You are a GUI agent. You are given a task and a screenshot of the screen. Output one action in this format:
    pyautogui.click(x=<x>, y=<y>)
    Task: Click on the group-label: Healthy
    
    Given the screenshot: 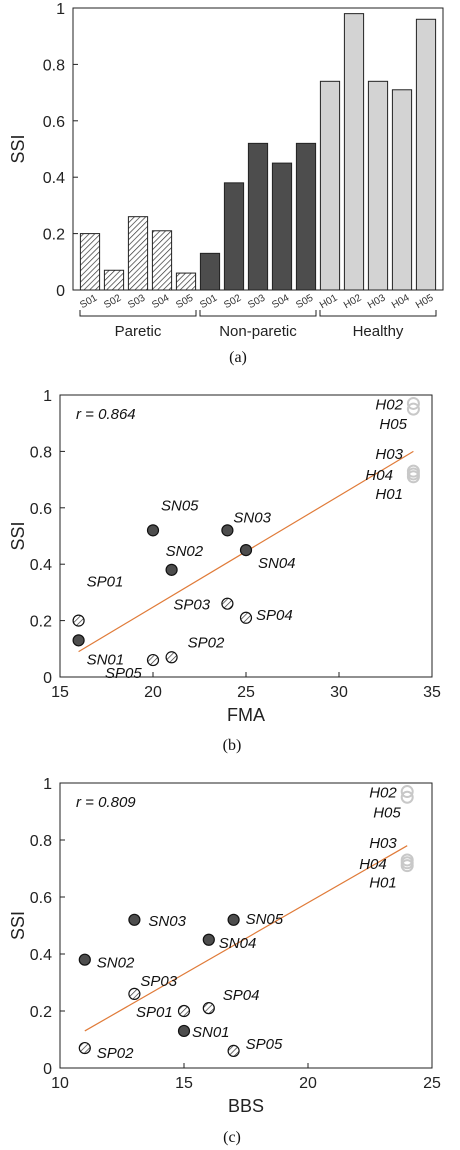 What is the action you would take?
    pyautogui.click(x=378, y=331)
    